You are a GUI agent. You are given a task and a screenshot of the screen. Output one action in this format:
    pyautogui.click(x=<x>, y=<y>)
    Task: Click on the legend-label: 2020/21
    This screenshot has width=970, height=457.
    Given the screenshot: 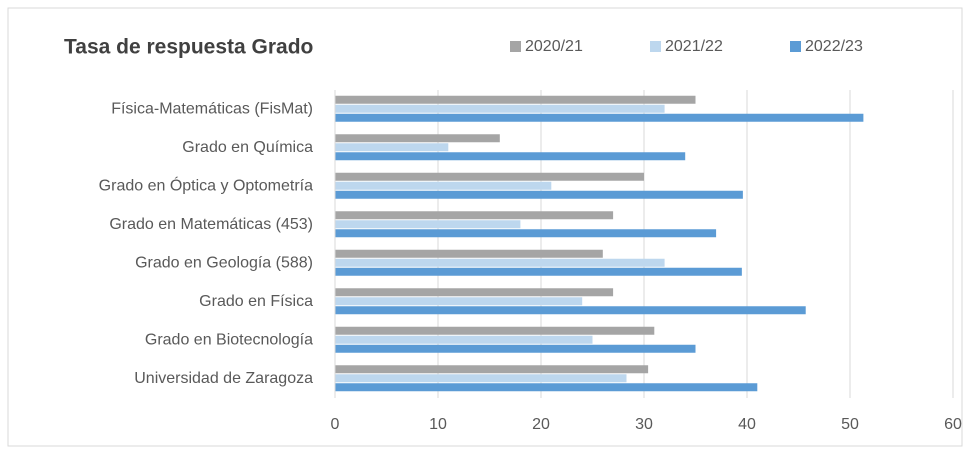 What is the action you would take?
    pyautogui.click(x=554, y=46)
    